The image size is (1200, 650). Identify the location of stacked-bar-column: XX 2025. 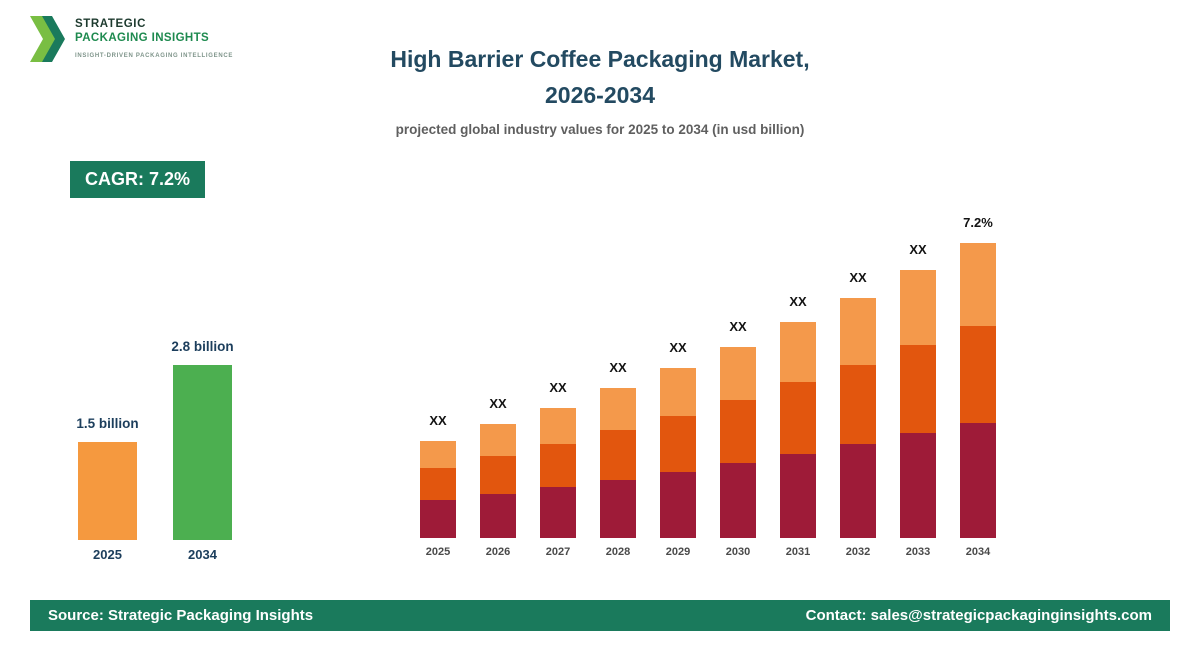
(438, 485).